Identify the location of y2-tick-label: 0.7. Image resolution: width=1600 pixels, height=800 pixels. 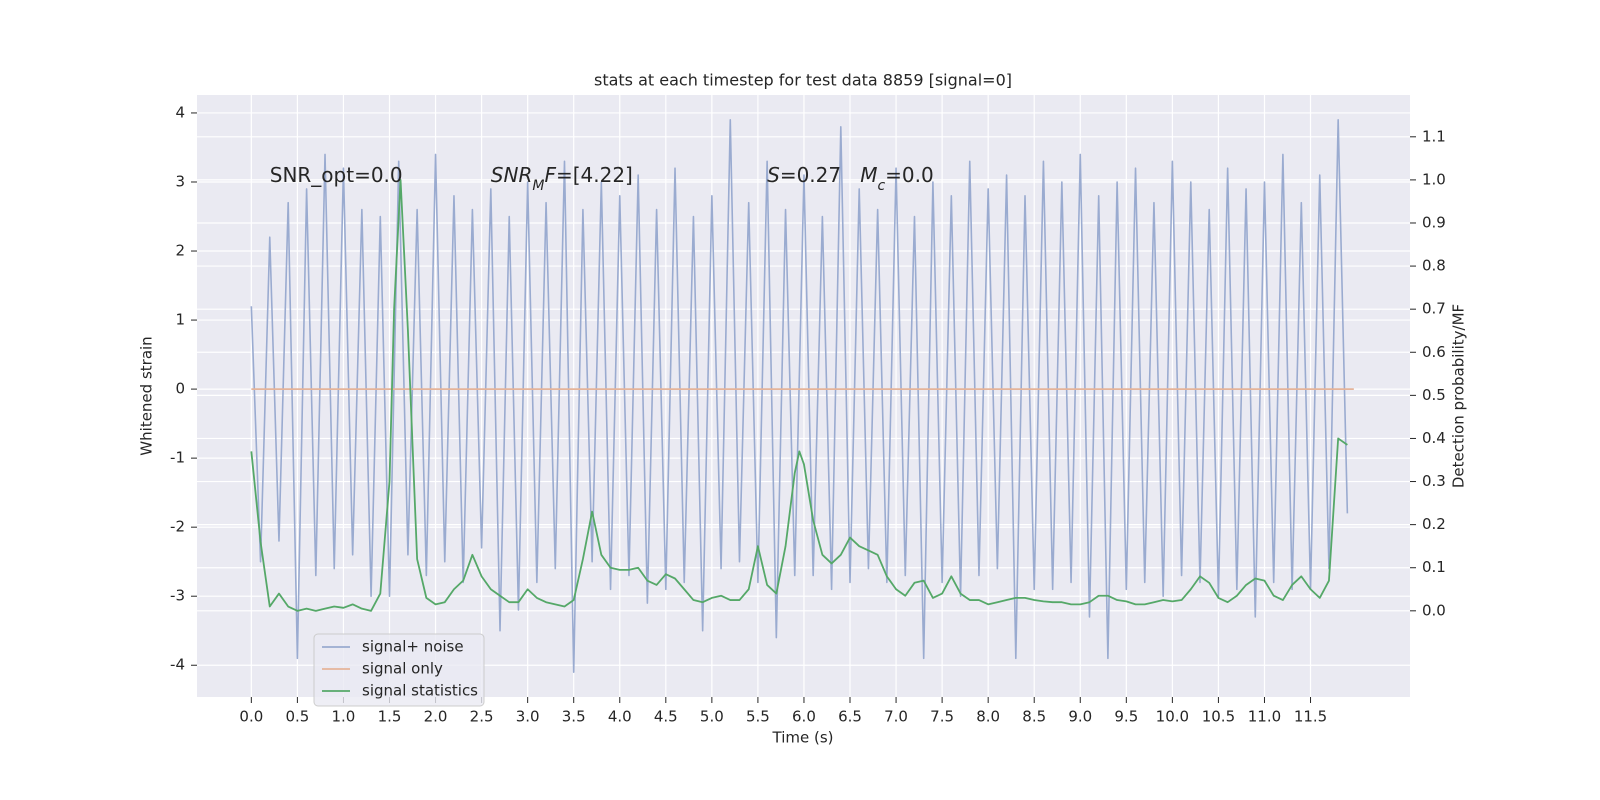
(1434, 309).